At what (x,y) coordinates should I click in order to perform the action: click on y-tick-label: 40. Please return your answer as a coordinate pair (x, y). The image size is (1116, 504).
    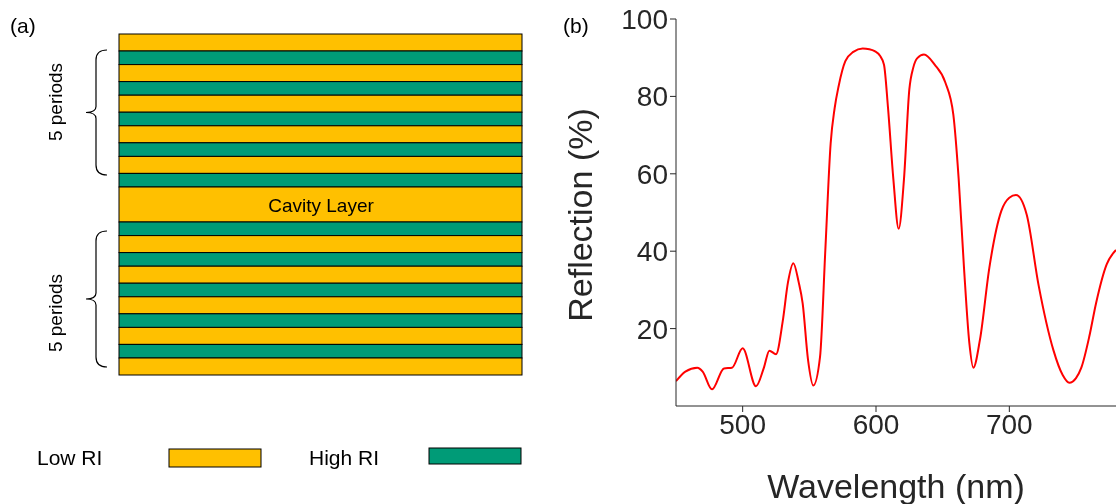
    Looking at the image, I should click on (652, 252).